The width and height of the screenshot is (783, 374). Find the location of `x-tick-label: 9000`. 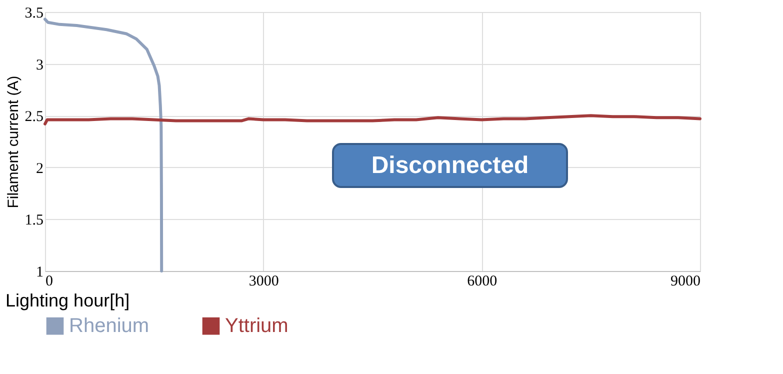

x-tick-label: 9000 is located at coordinates (685, 282).